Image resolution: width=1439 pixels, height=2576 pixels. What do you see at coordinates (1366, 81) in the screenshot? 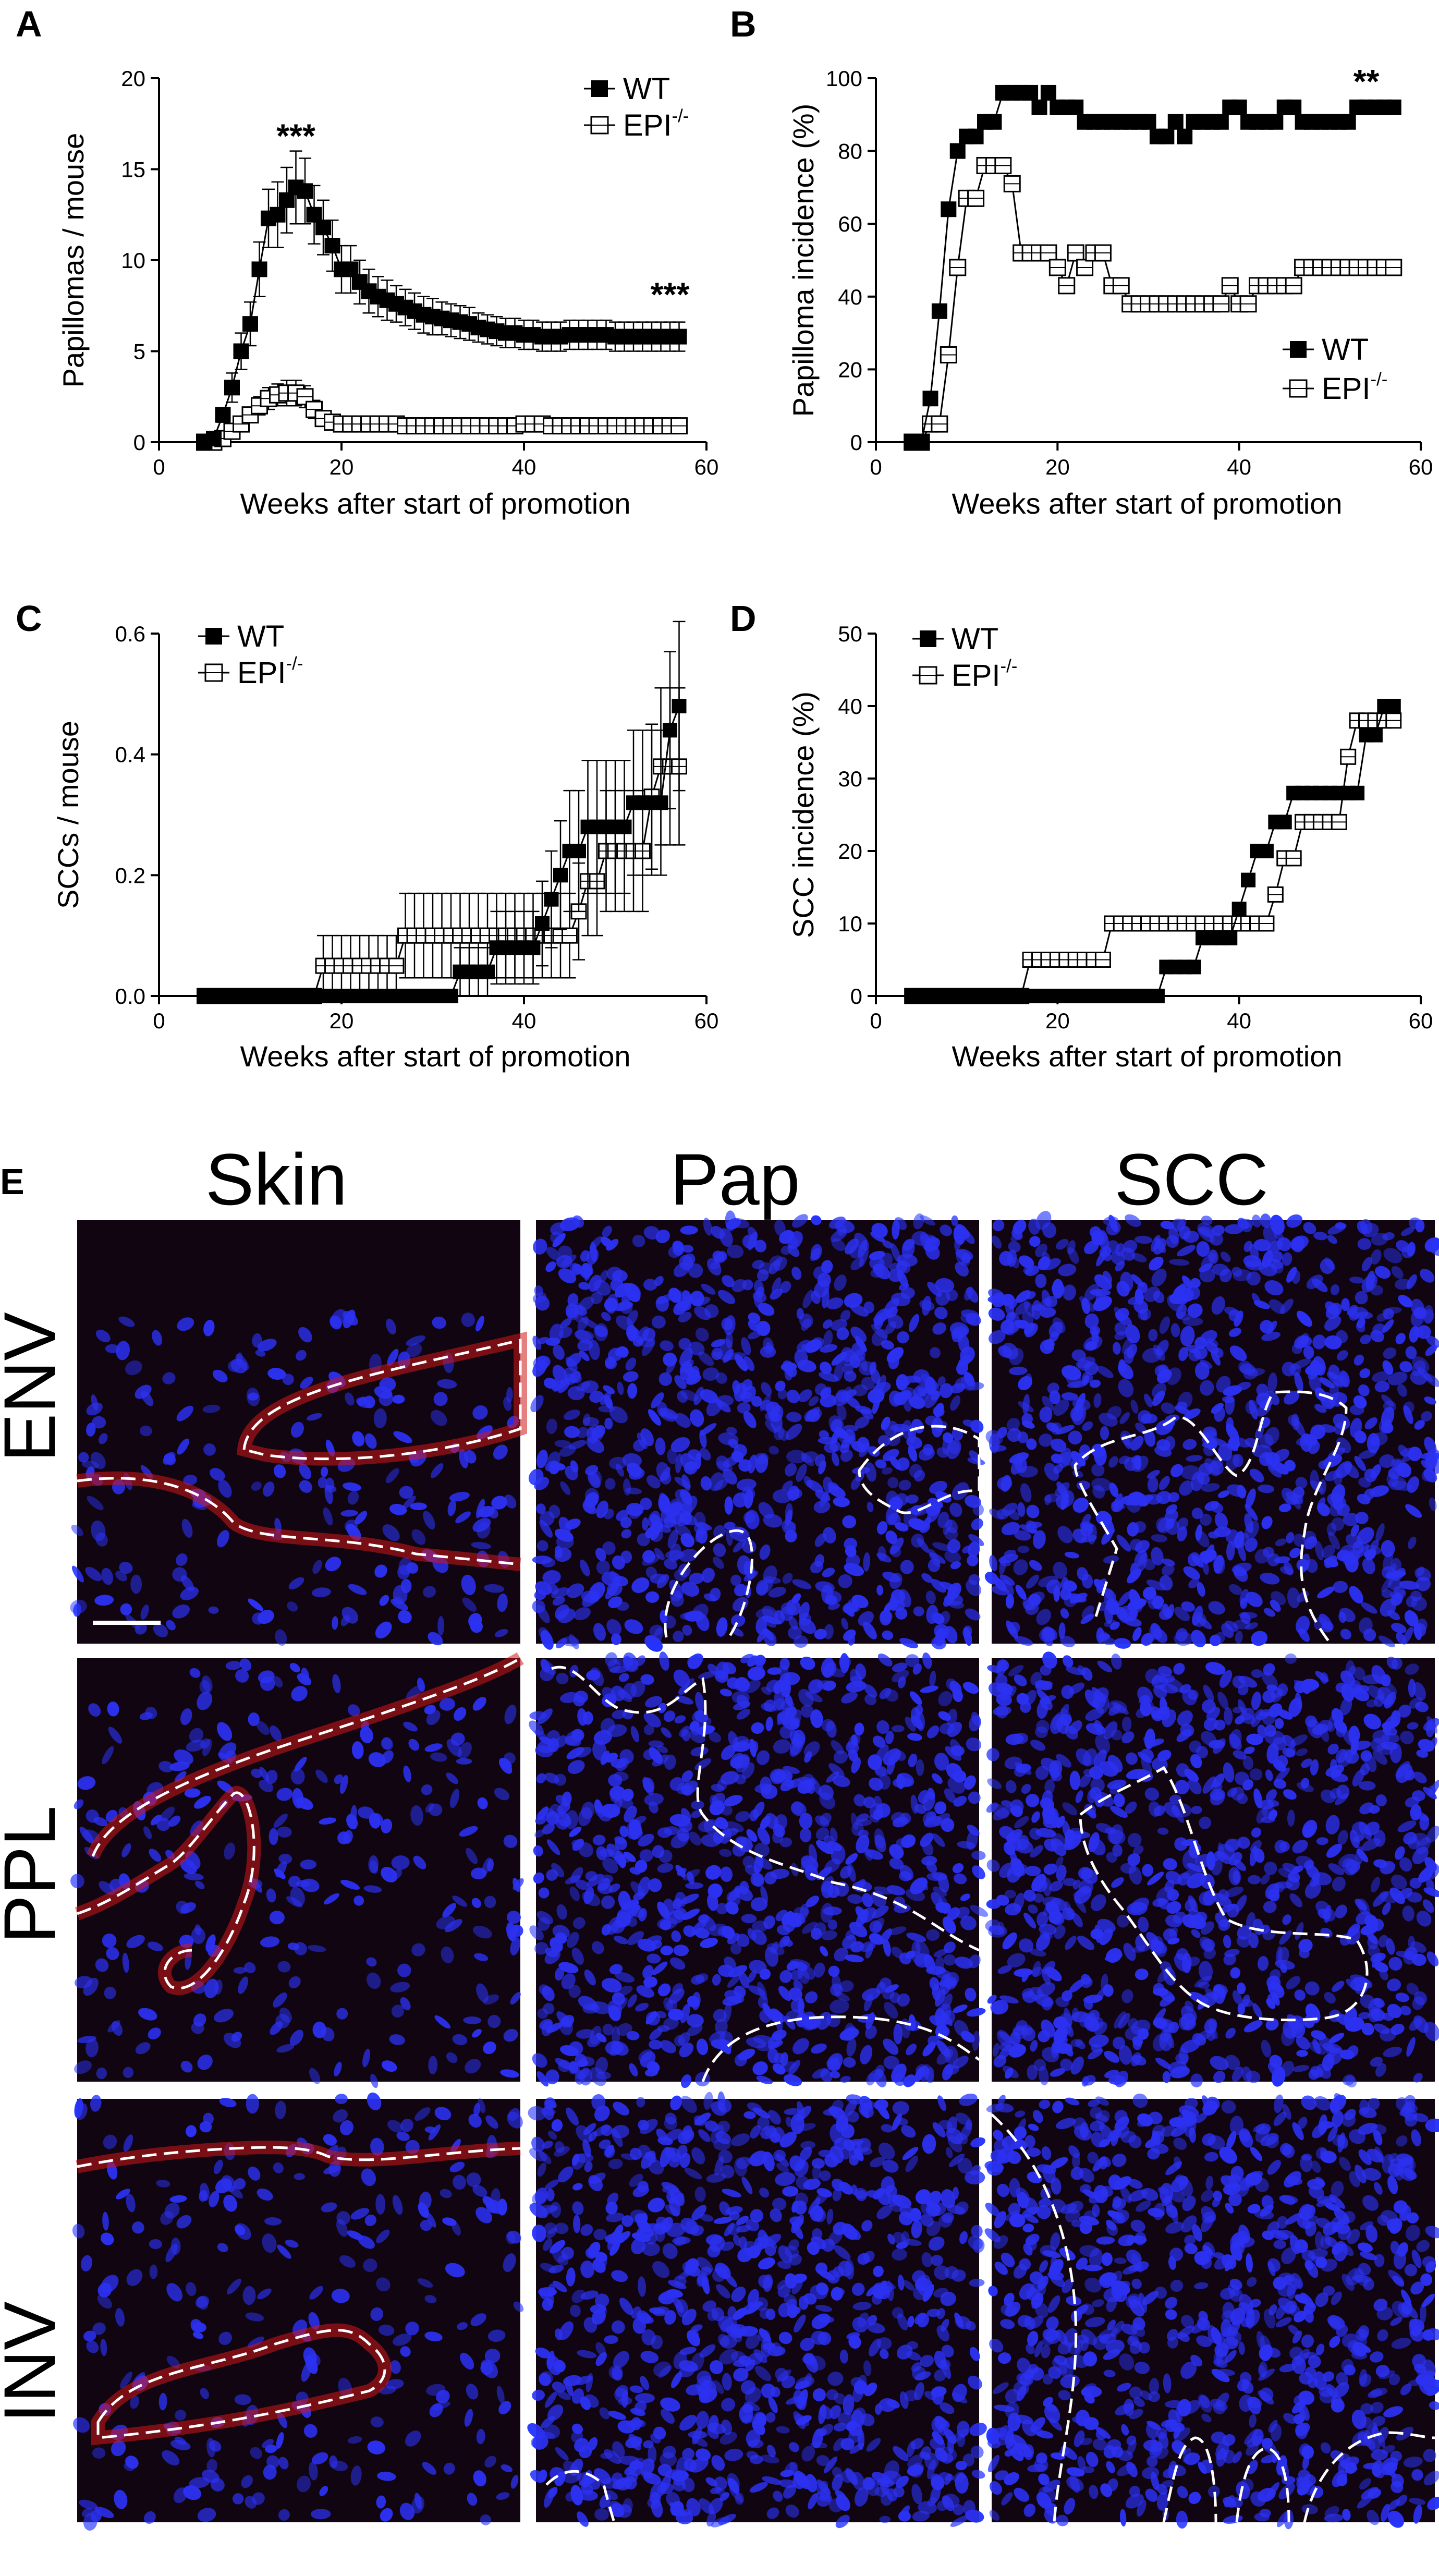
I see `significance-annotation: **` at bounding box center [1366, 81].